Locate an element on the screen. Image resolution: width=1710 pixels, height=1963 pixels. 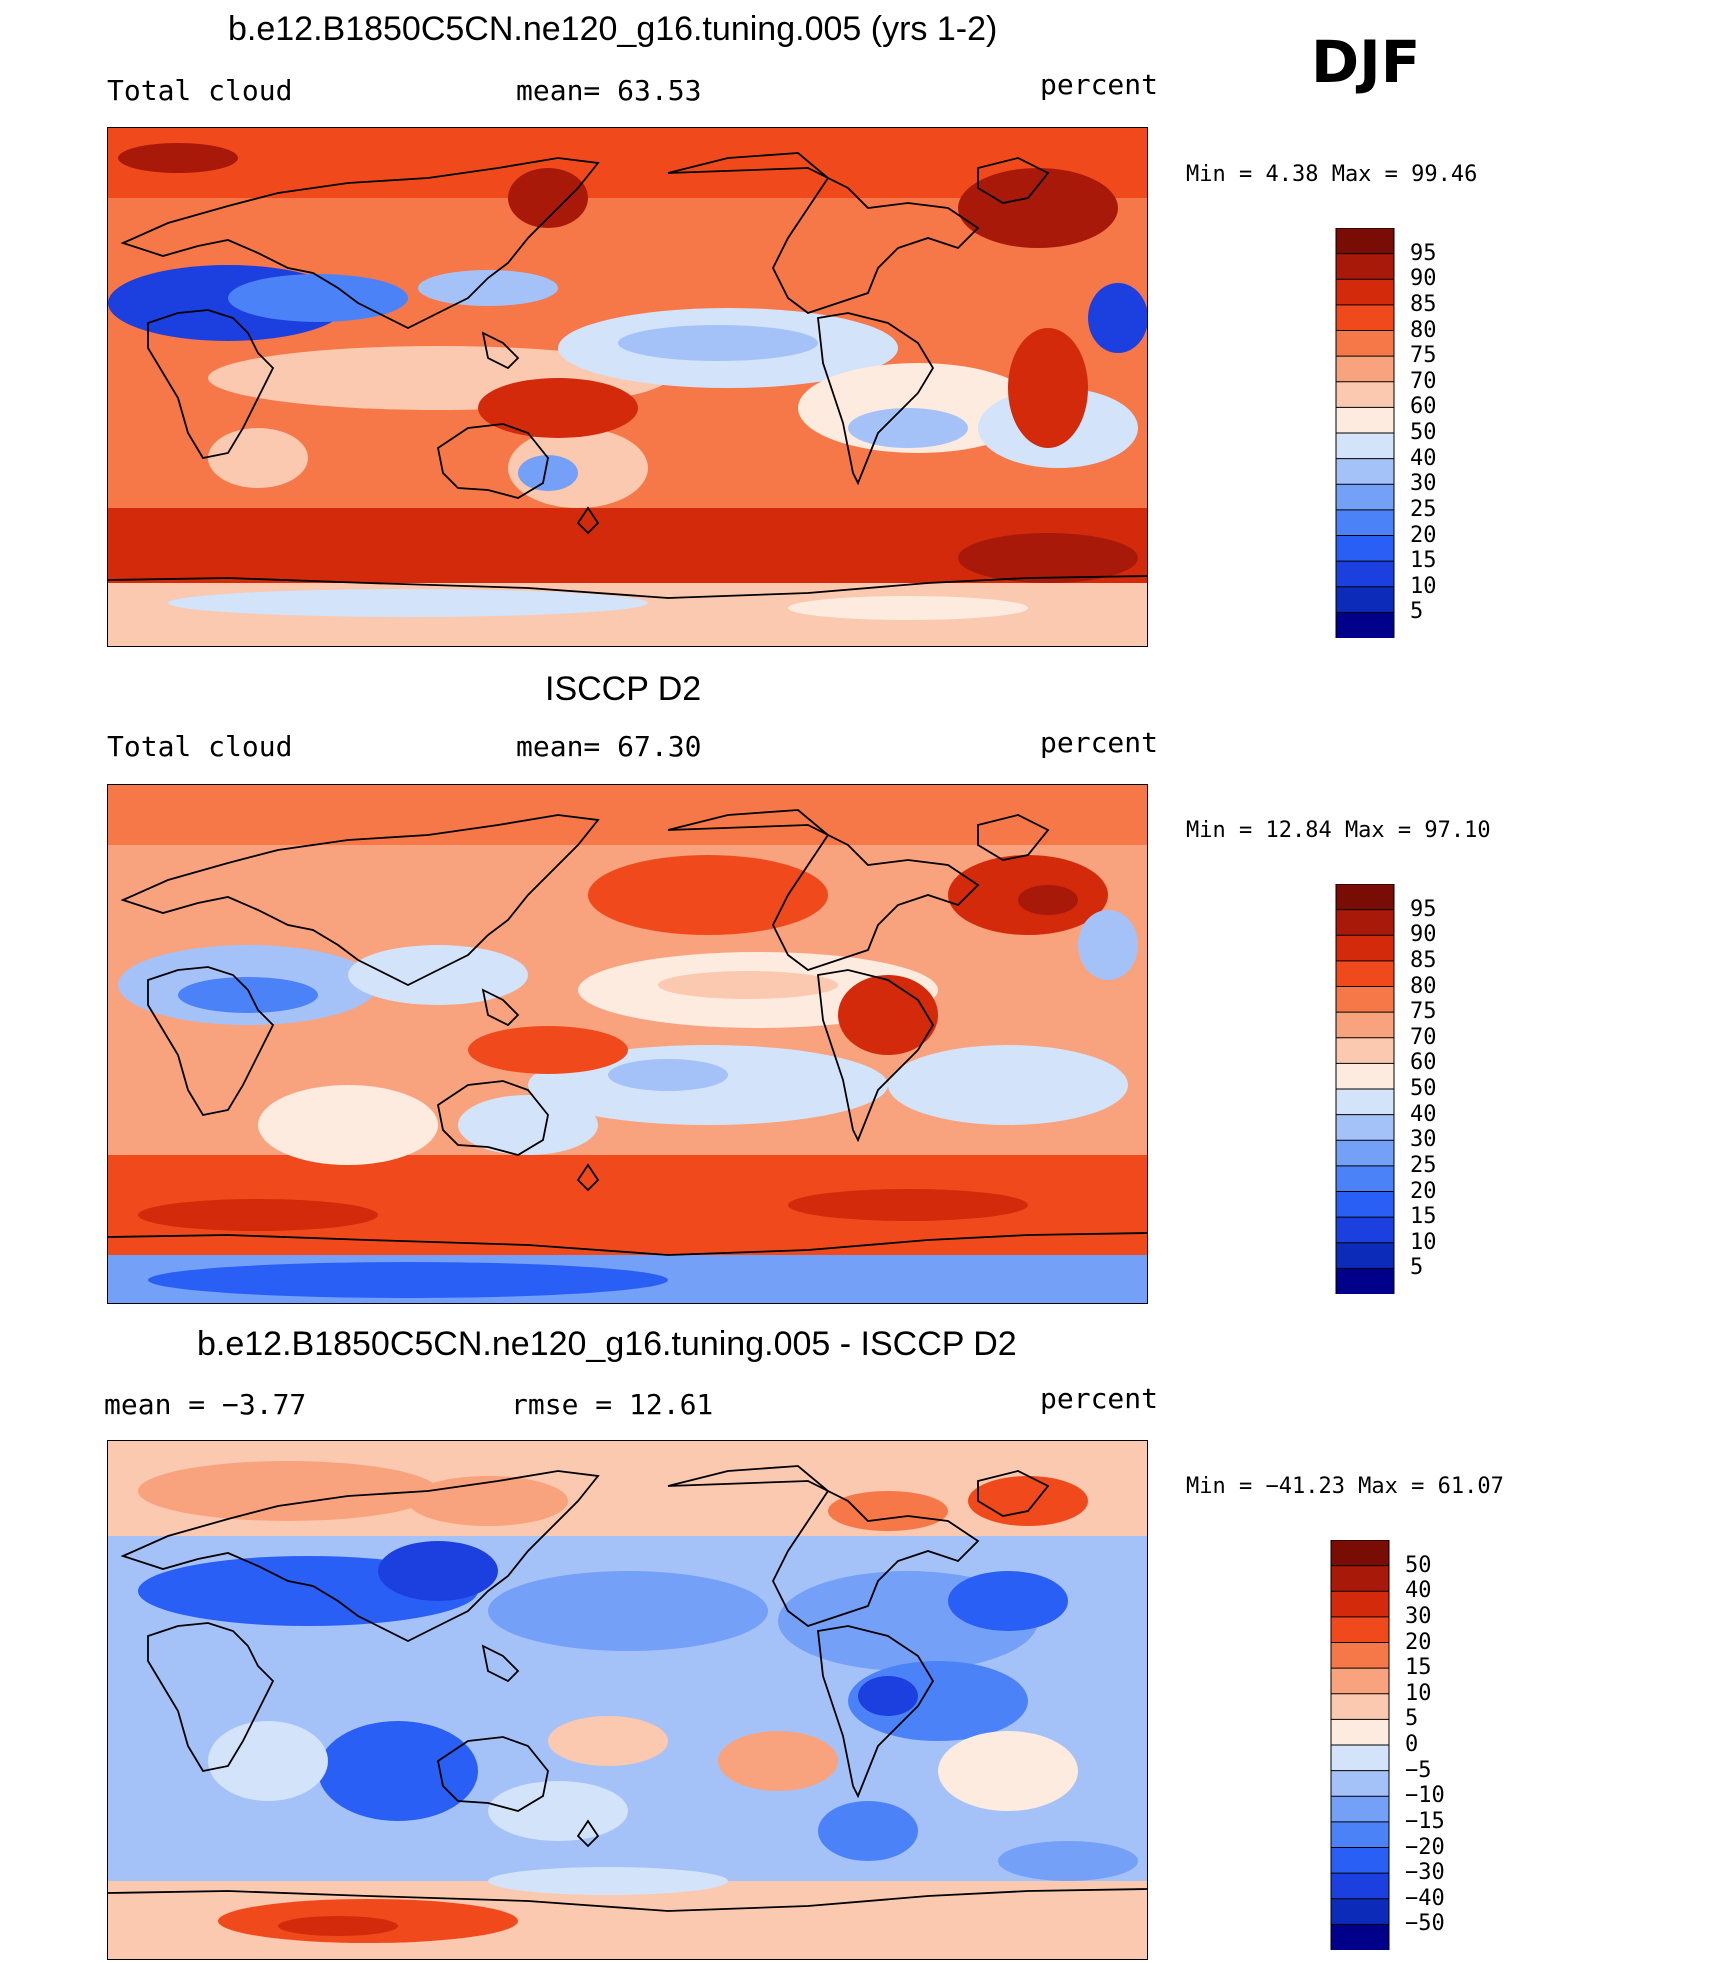
colorbar-obs-swatches is located at coordinates (1365, 1089).